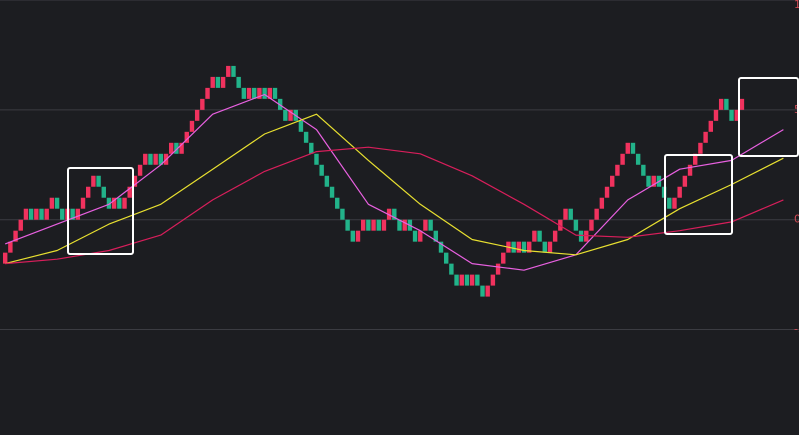  Describe the element at coordinates (796, 329) in the screenshot. I see `y-tick-label: -5` at that location.